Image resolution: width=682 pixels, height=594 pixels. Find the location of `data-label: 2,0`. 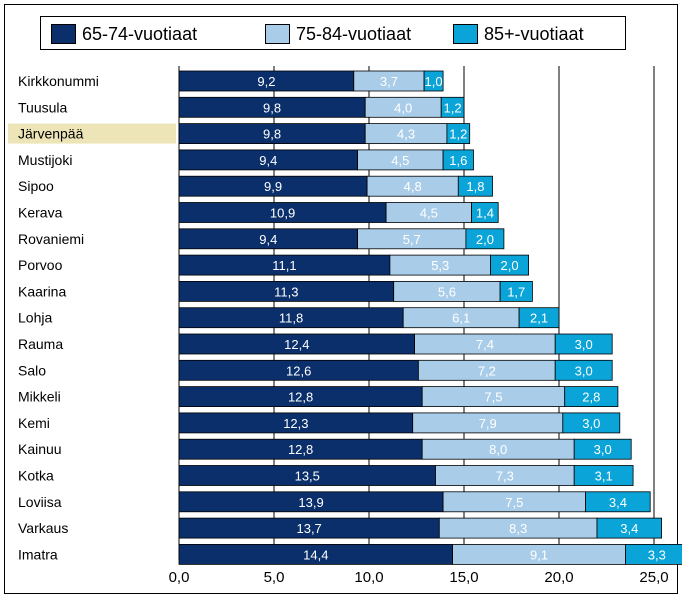

data-label: 2,0 is located at coordinates (485, 239).